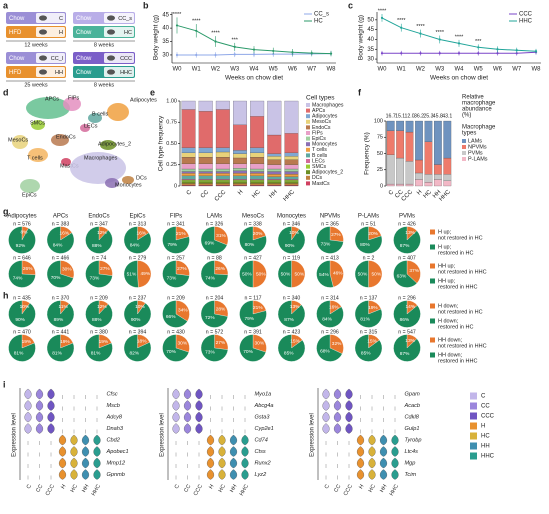 The width and height of the screenshot is (549, 514). I want to click on x-tick-label: H, so click(419, 192).